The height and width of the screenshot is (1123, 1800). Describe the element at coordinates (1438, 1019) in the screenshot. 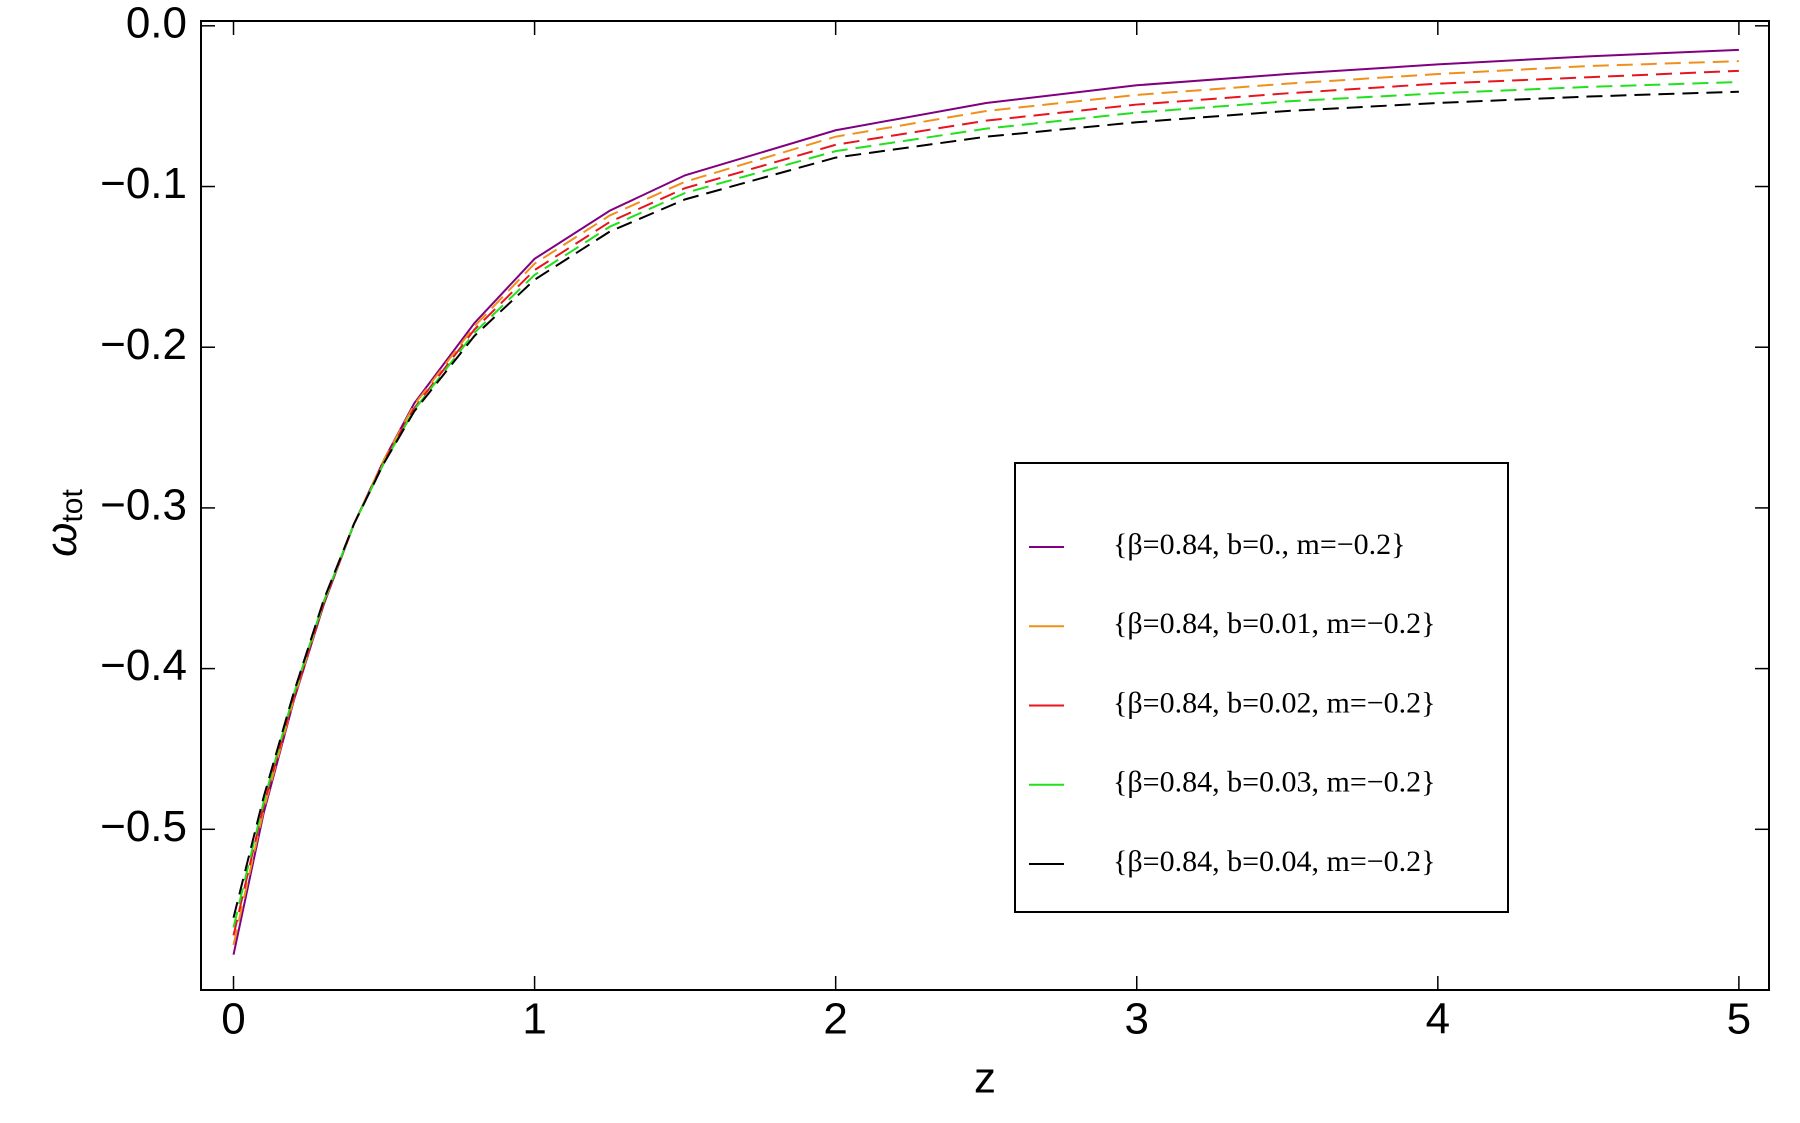

I see `x-tick-label: 4` at that location.